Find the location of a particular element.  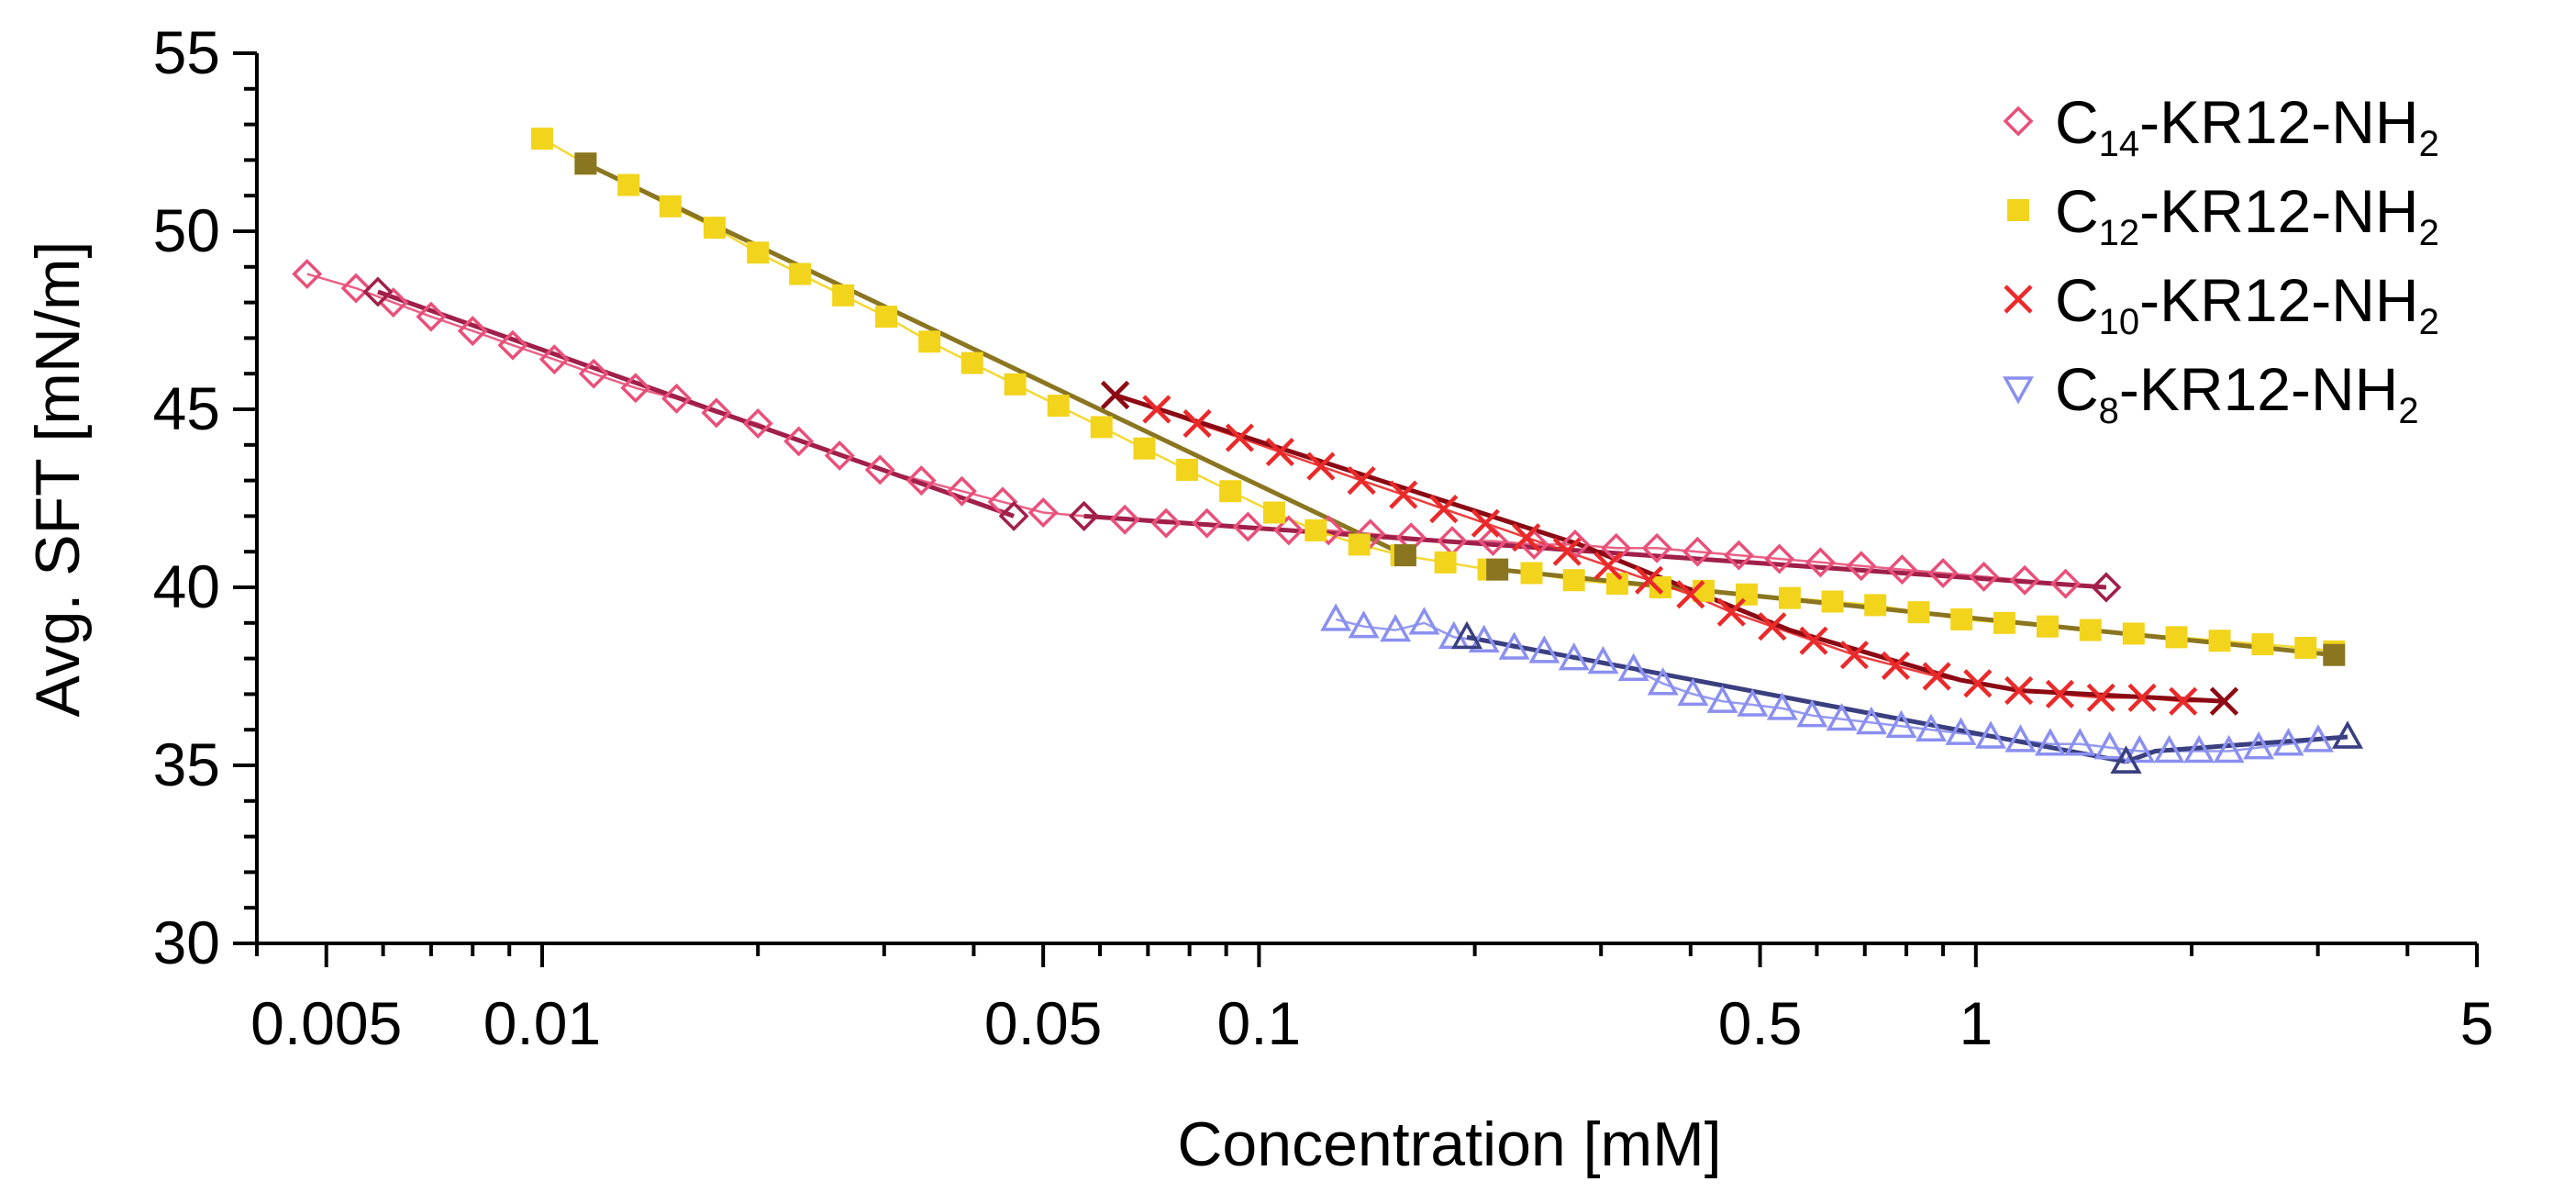

y-axis-label: Avg. SFT [mN/m] is located at coordinates (58, 479).